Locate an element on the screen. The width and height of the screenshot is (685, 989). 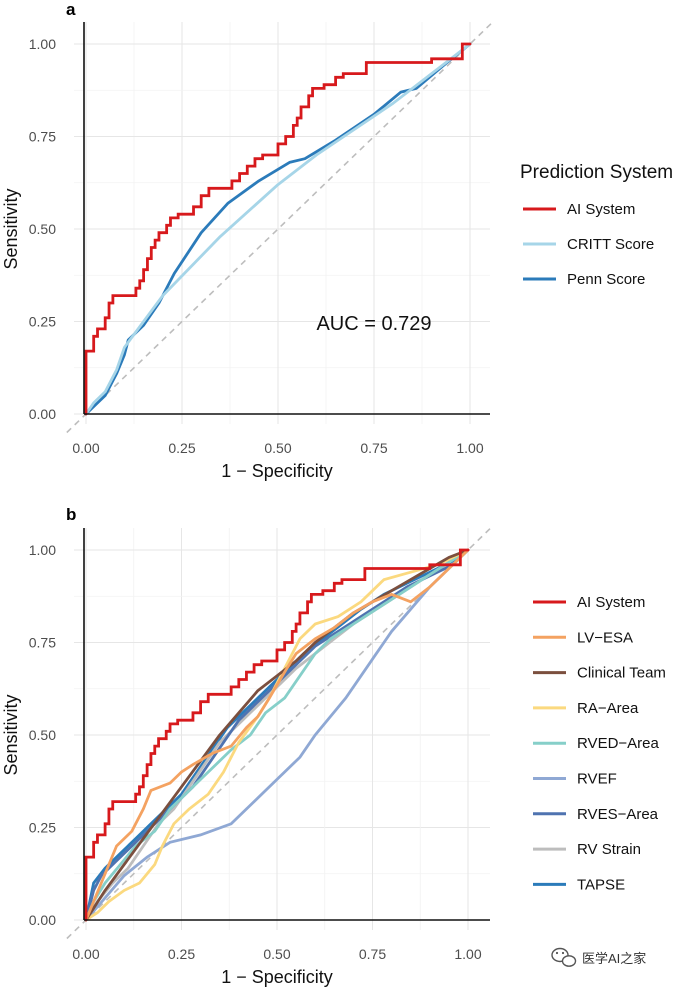
panel-b-x-axis-title: 1 − Specificity is located at coordinates (277, 977).